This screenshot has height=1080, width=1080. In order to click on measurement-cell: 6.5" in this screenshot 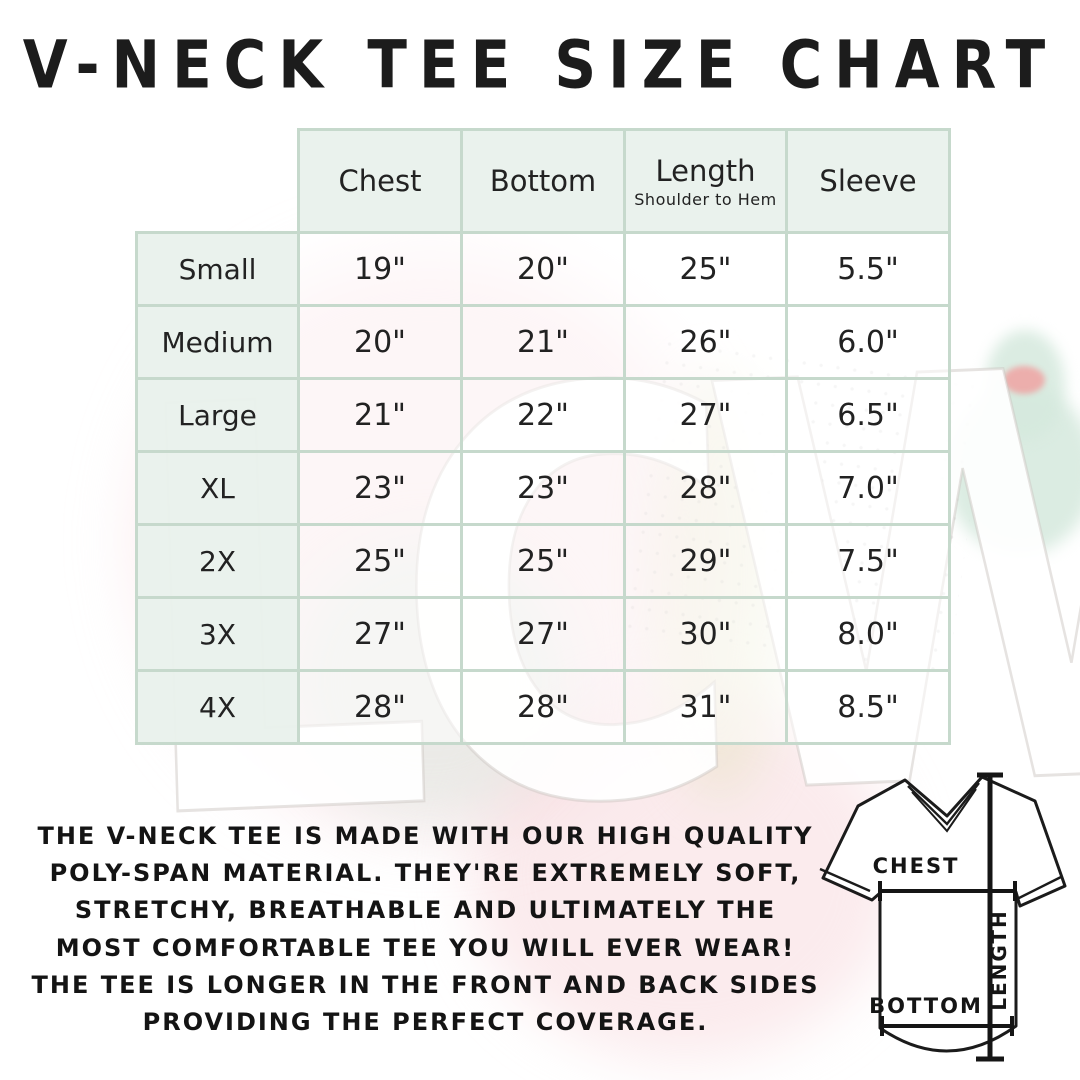, I will do `click(868, 415)`.